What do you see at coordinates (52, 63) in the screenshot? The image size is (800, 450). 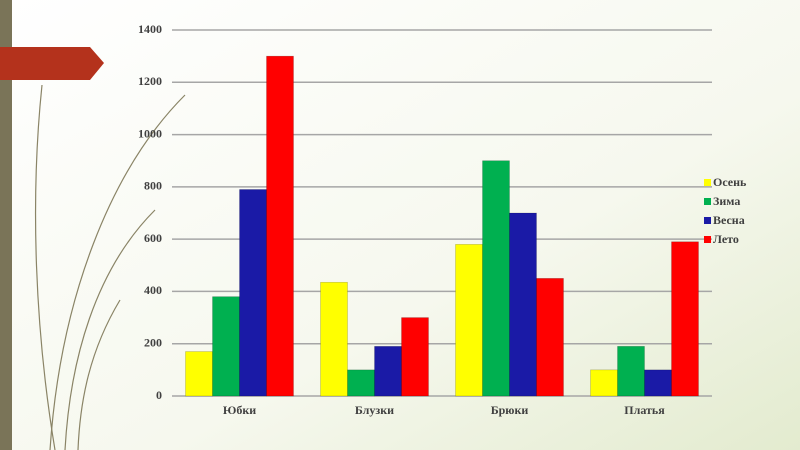 I see `arrow-banner` at bounding box center [52, 63].